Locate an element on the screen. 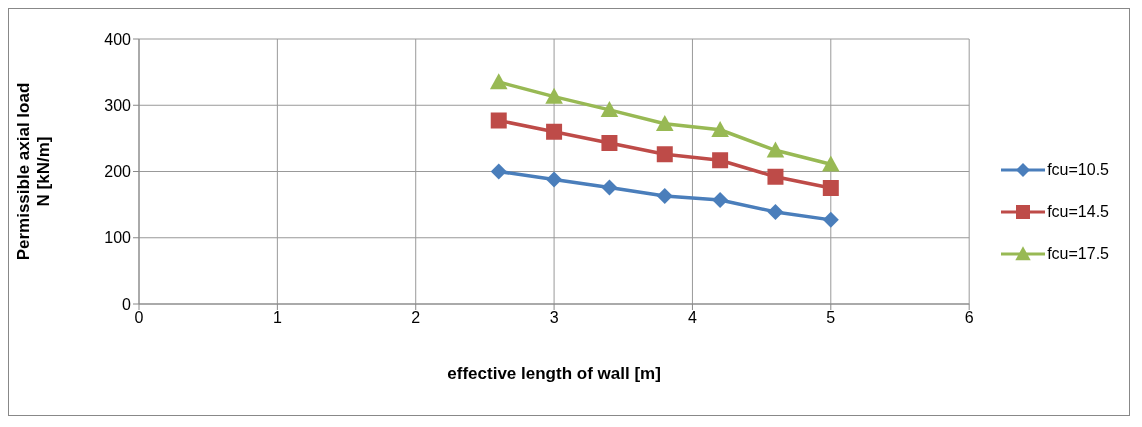 This screenshot has height=427, width=1142. legend-label: fcu=14.5 is located at coordinates (1078, 211).